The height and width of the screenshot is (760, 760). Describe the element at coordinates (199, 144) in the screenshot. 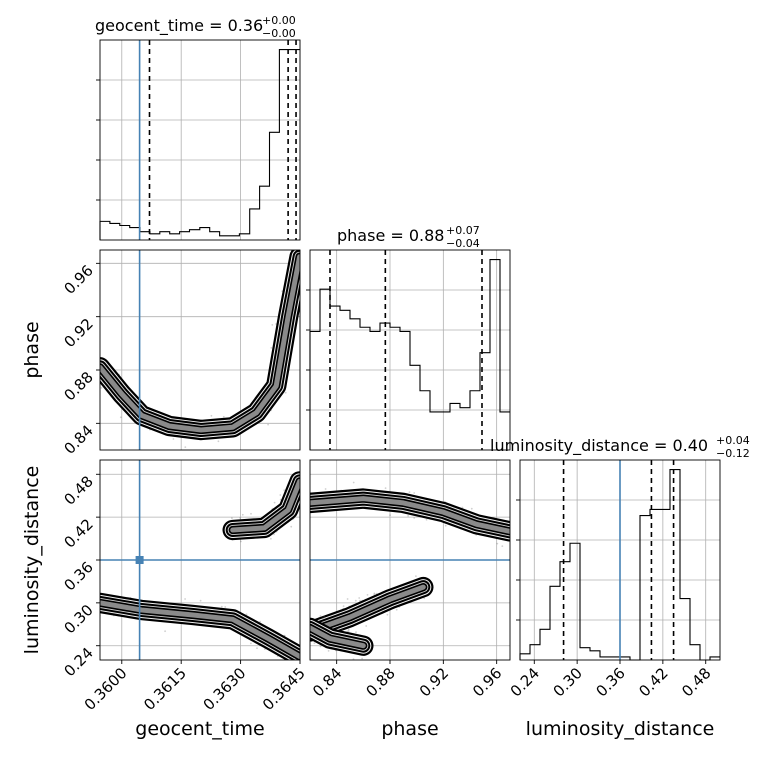

I see `hist-step-geocent-time` at that location.